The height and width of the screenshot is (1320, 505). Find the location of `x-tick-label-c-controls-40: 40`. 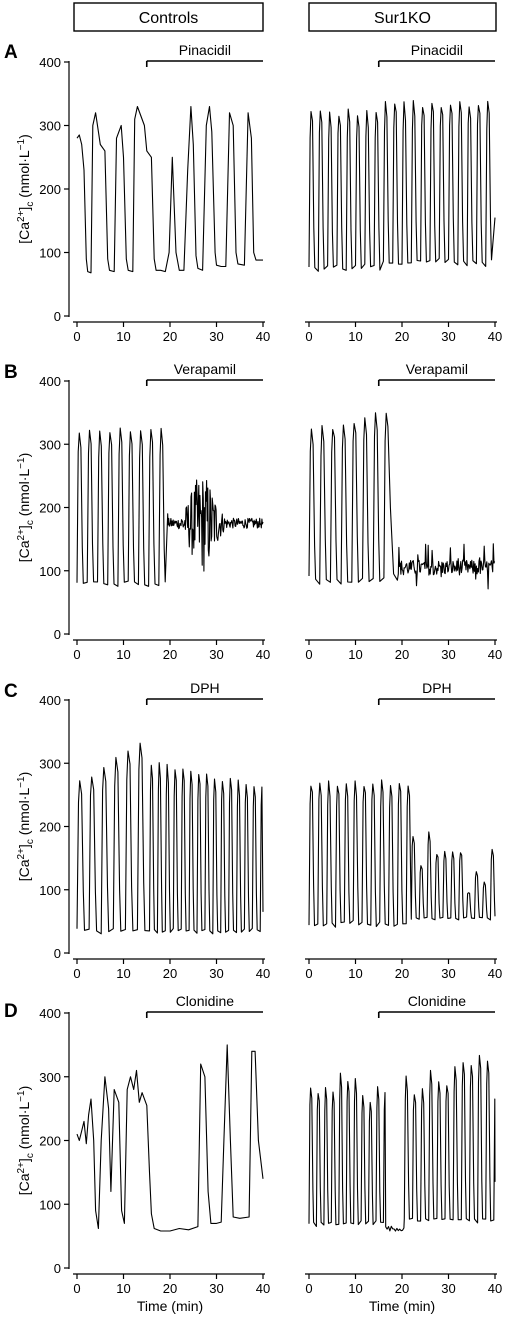

x-tick-label-c-controls-40: 40 is located at coordinates (263, 973).